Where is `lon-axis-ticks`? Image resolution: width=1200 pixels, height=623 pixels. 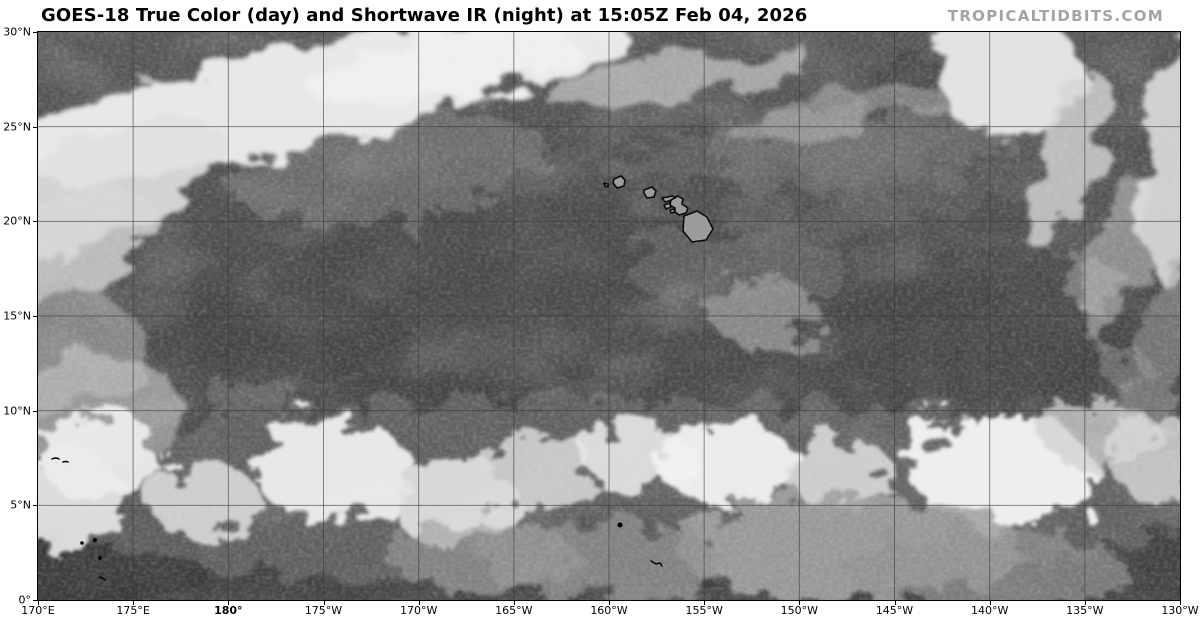
lon-axis-ticks is located at coordinates (609, 603).